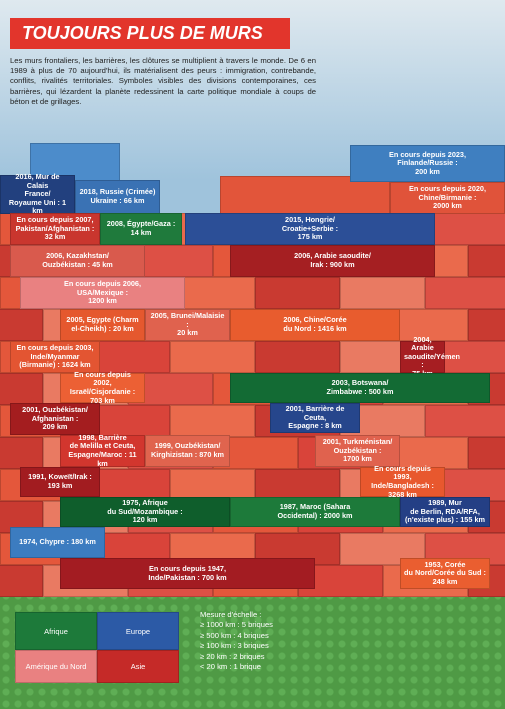  What do you see at coordinates (236, 625) in the screenshot?
I see `scale-item: ≥ 1000 km : 5 briques` at bounding box center [236, 625].